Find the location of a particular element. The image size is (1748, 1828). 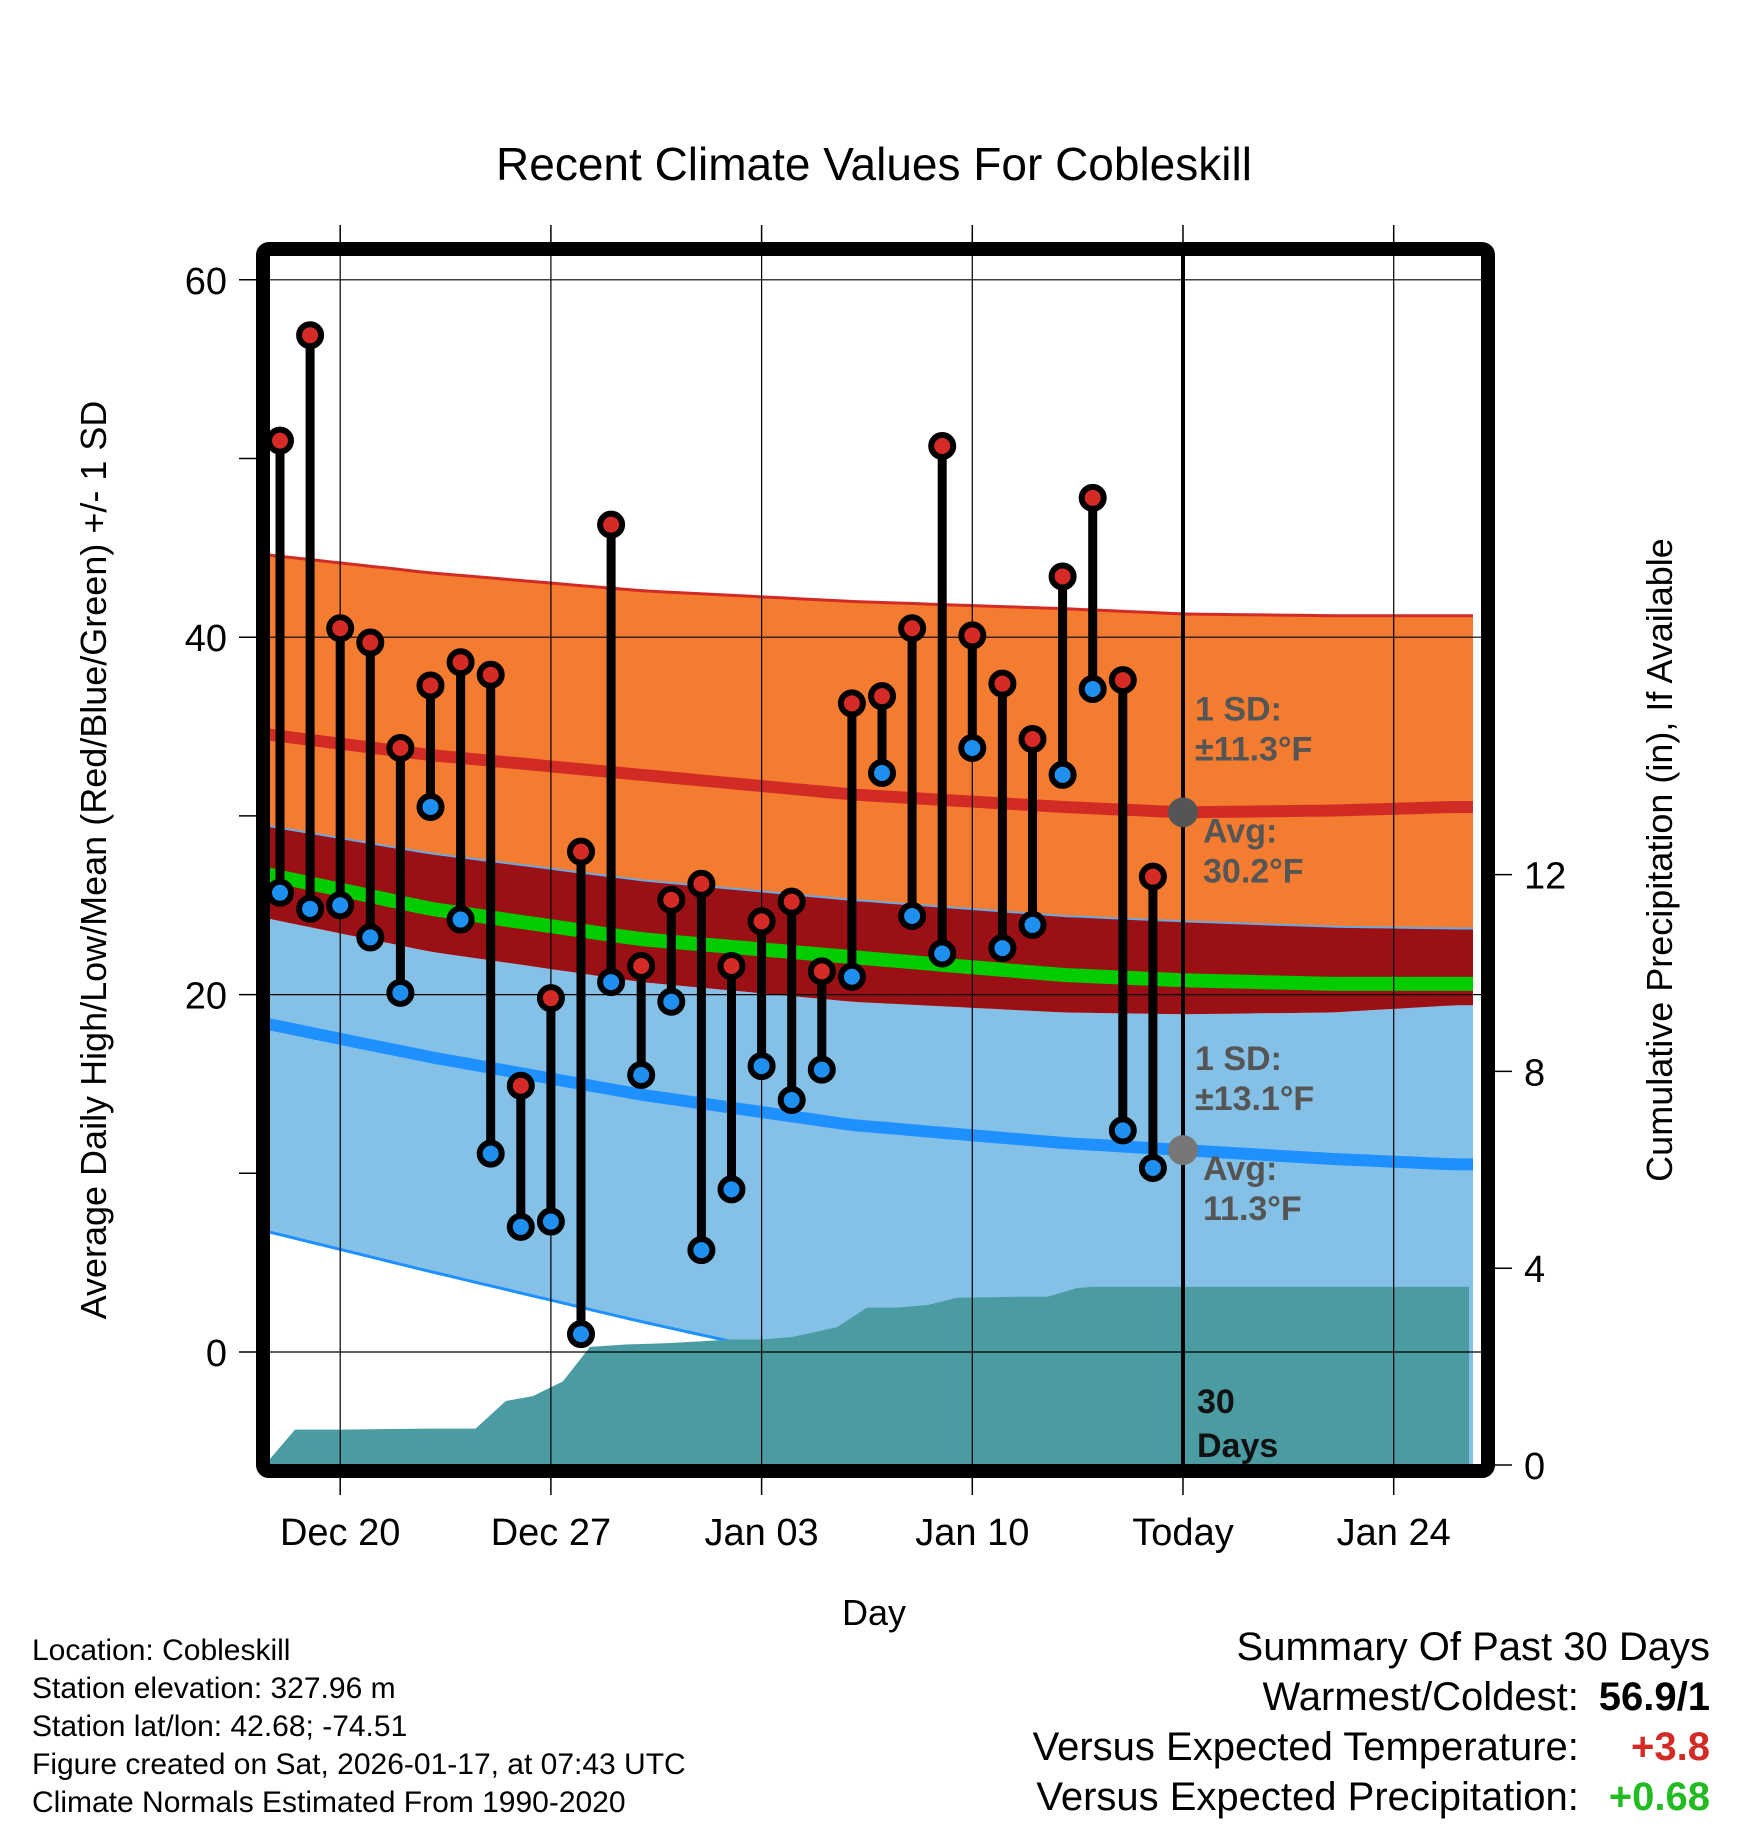

precip-area is located at coordinates (869, 1375).